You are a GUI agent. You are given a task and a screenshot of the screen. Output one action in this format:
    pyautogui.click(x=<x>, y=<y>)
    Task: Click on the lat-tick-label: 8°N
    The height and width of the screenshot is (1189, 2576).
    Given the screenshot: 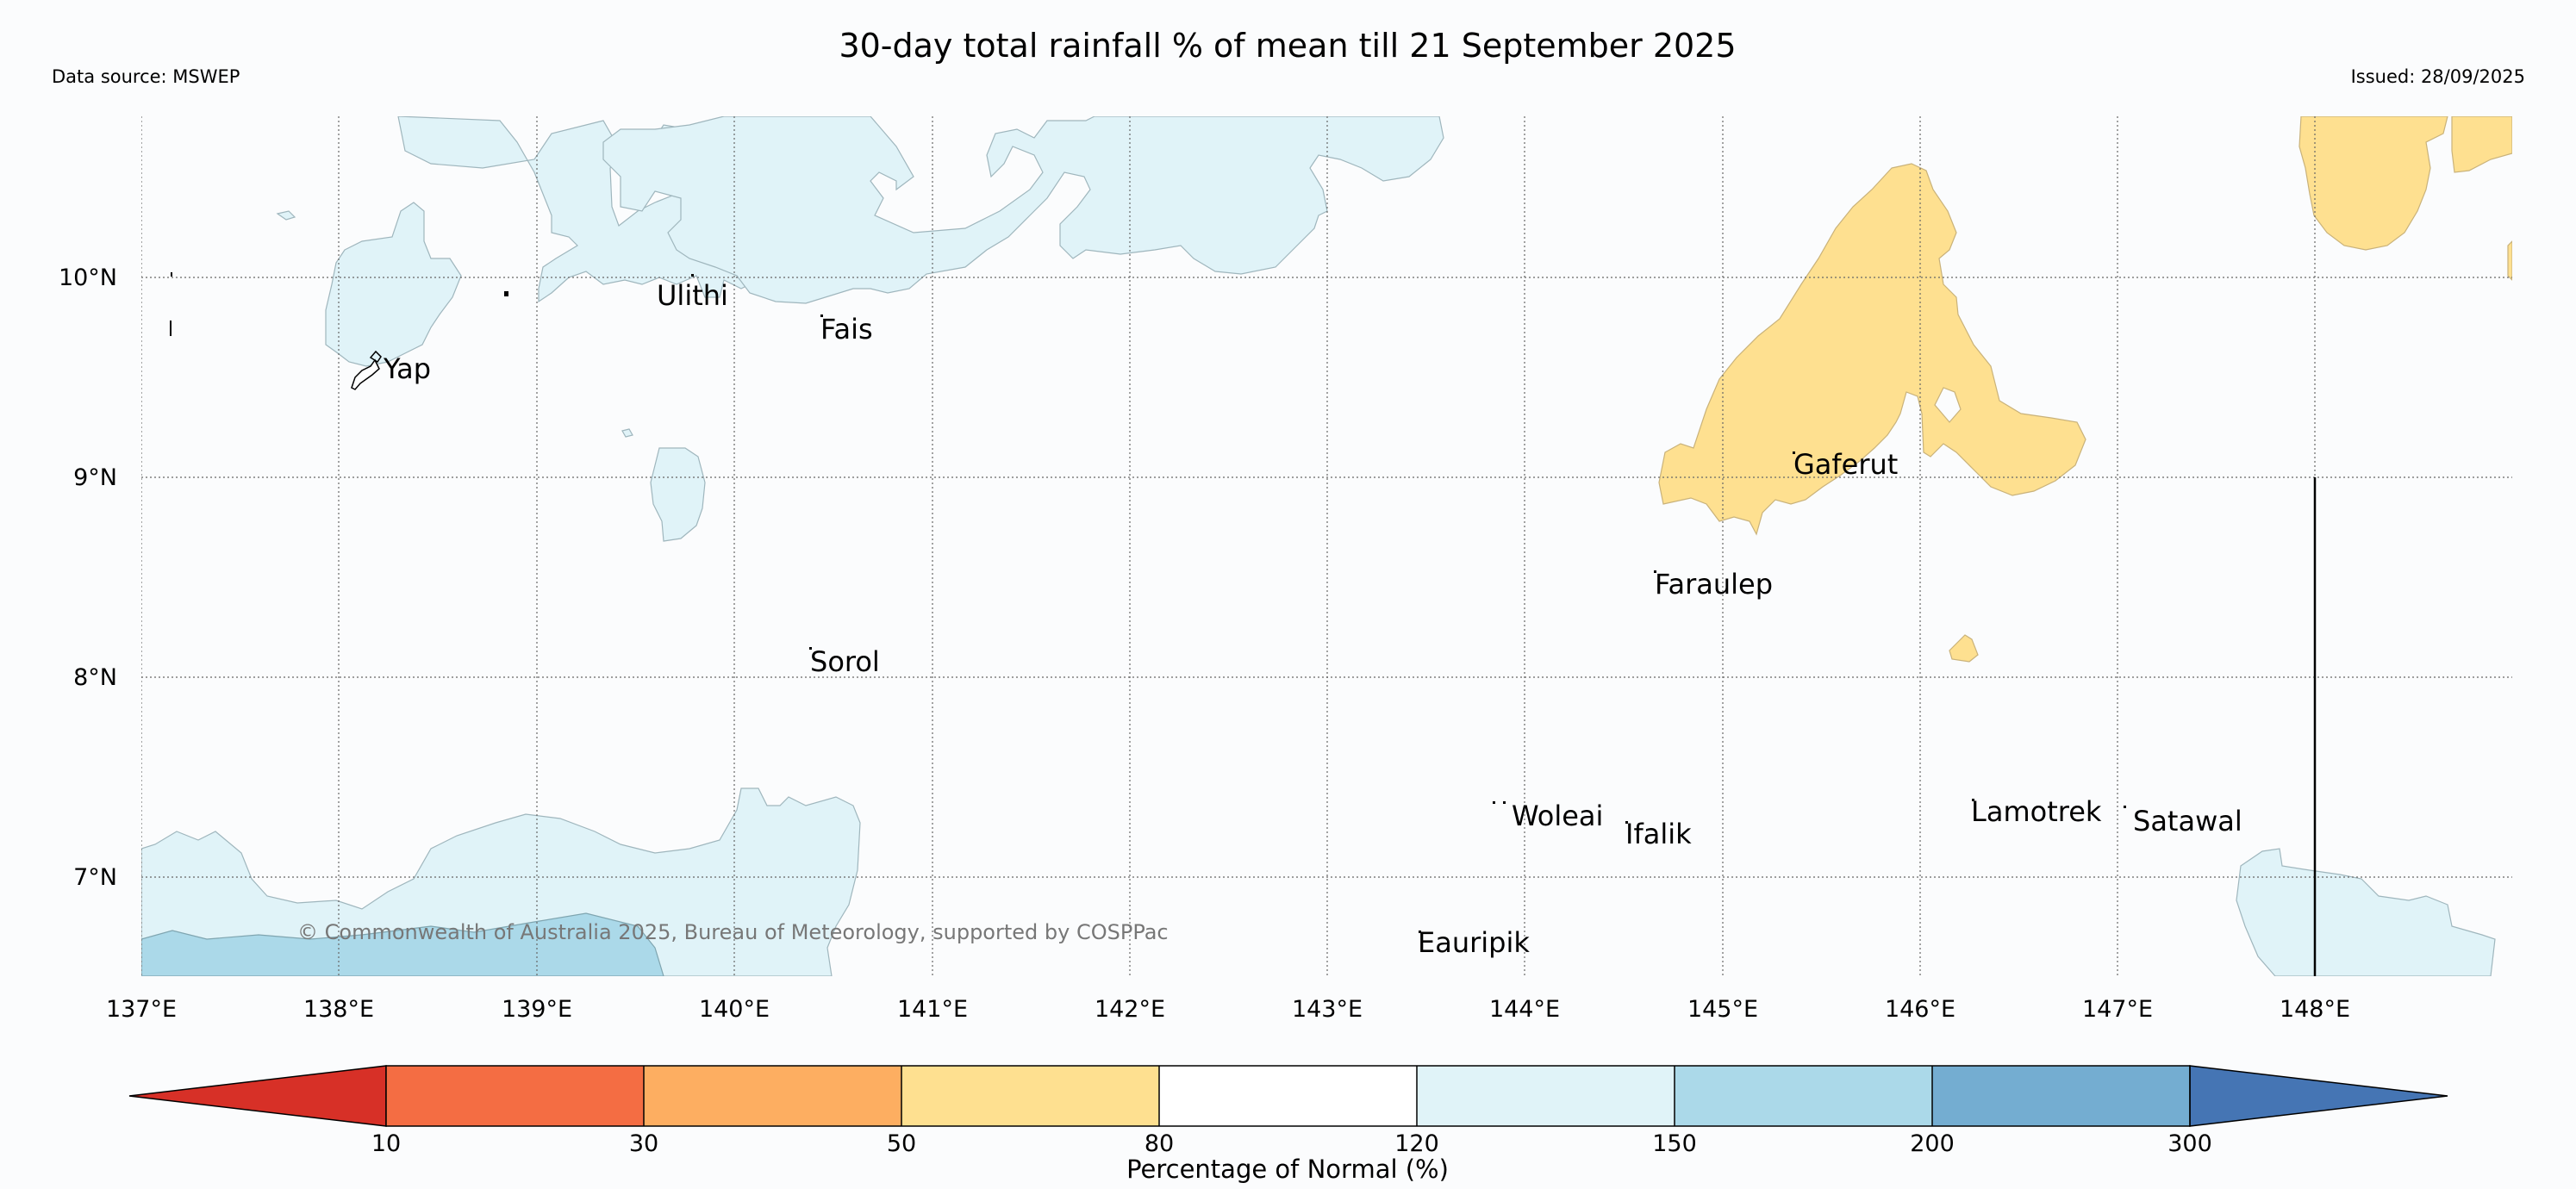 What is the action you would take?
    pyautogui.click(x=95, y=678)
    